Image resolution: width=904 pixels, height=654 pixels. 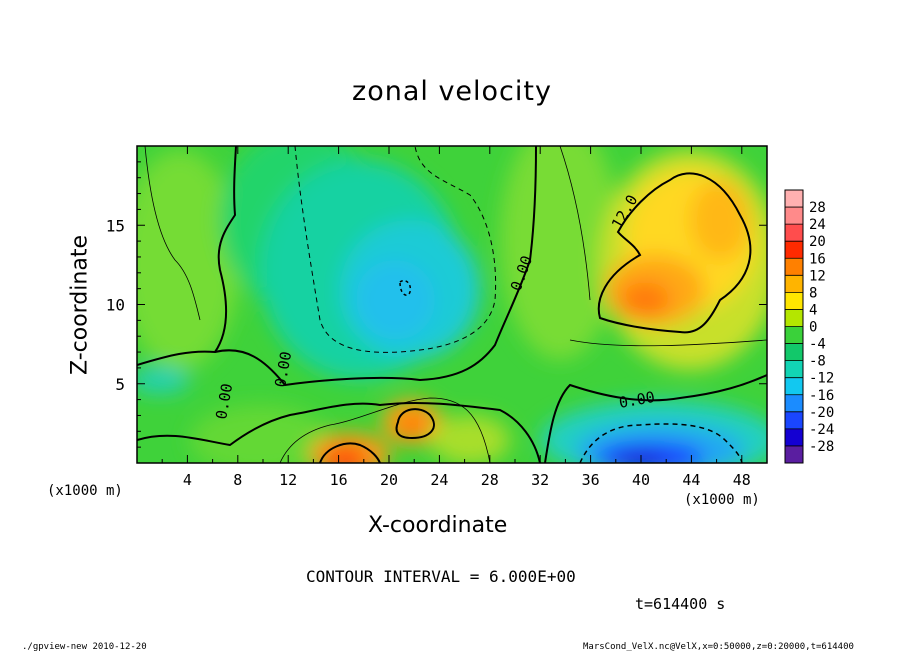 What do you see at coordinates (680, 604) in the screenshot?
I see `time-stamp: t=614400 s` at bounding box center [680, 604].